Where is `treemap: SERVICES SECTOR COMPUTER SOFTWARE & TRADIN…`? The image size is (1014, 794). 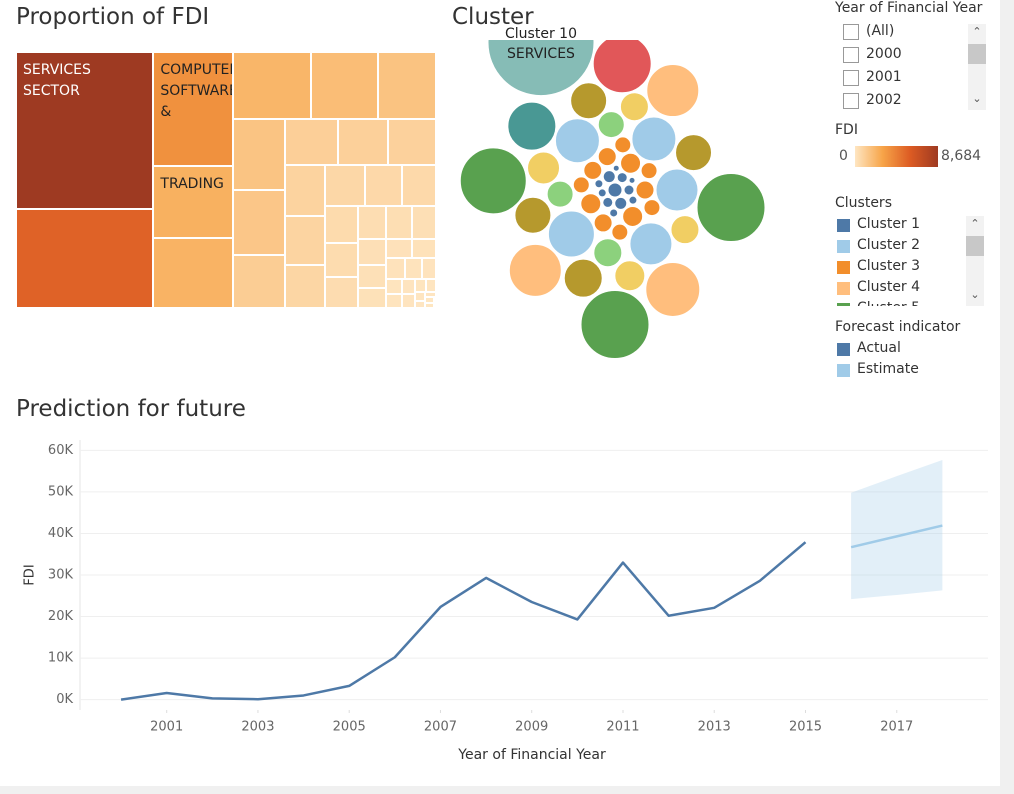
treemap: SERVICES SECTOR COMPUTER SOFTWARE & TRADIN… is located at coordinates (226, 180).